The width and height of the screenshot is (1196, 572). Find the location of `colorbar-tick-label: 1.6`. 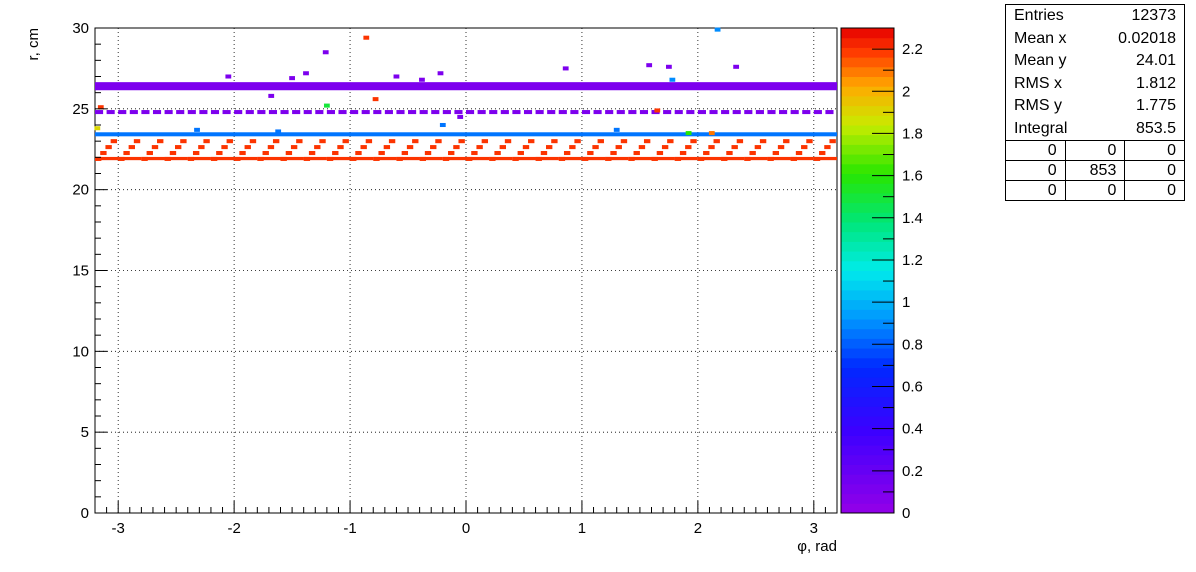

colorbar-tick-label: 1.6 is located at coordinates (912, 176).